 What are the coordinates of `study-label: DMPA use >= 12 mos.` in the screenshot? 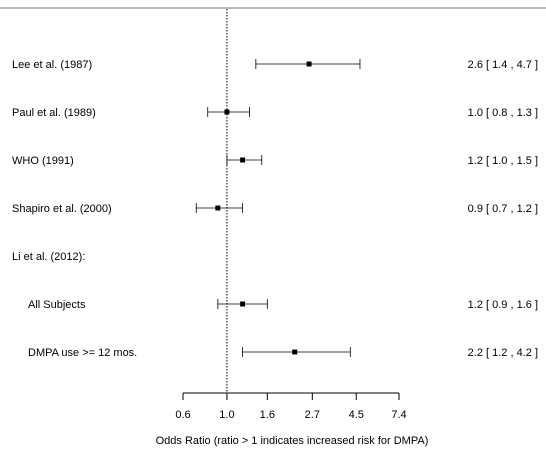 It's located at (82, 353).